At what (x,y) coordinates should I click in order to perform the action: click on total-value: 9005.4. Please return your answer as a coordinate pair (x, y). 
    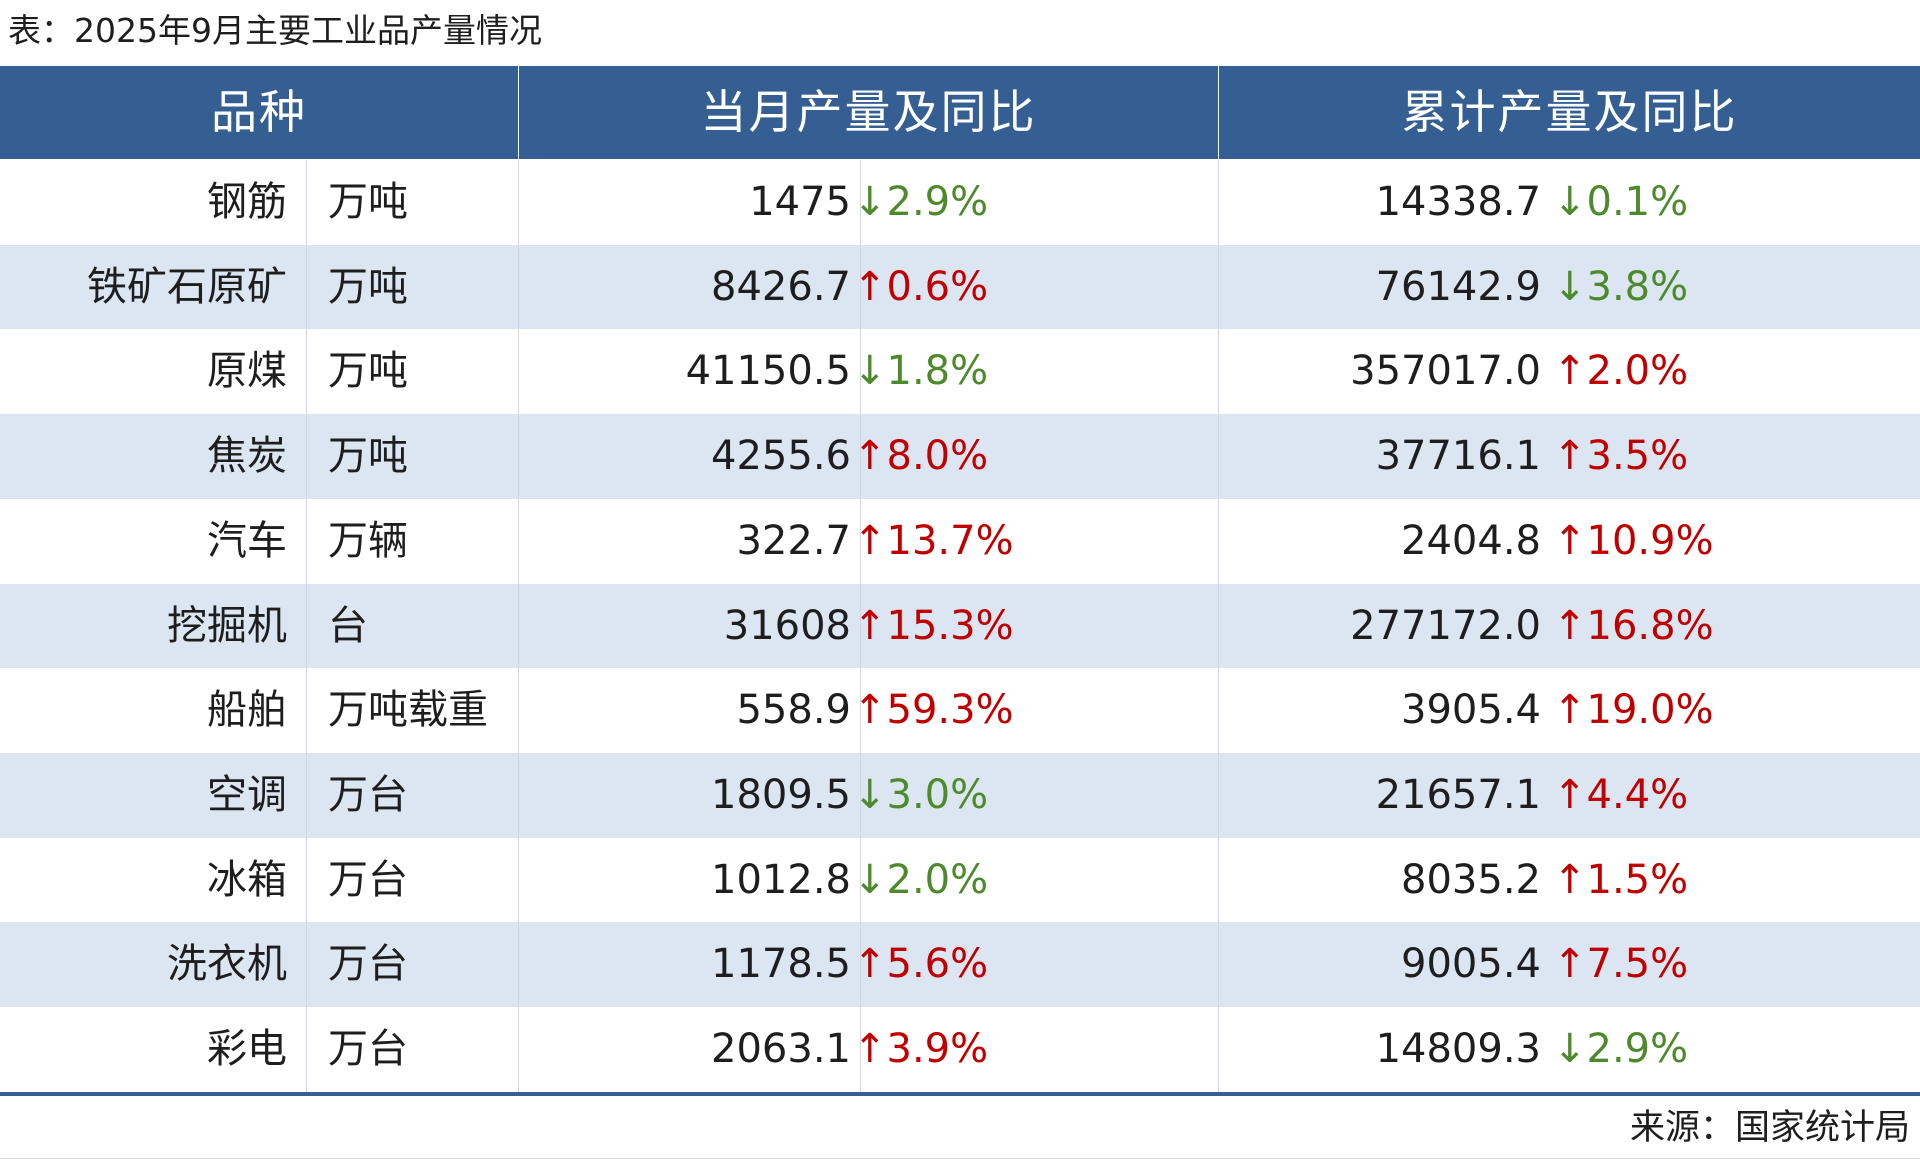
    Looking at the image, I should click on (1471, 964).